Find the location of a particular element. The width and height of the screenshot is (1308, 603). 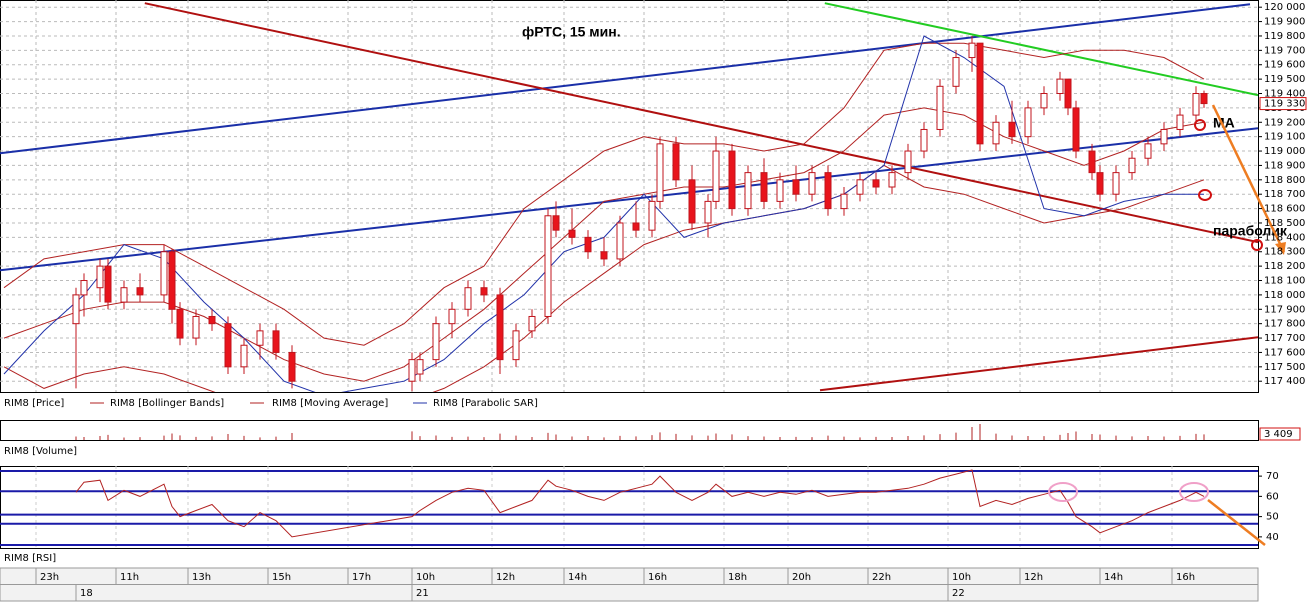

y-tick-label: 50 is located at coordinates (1272, 517).